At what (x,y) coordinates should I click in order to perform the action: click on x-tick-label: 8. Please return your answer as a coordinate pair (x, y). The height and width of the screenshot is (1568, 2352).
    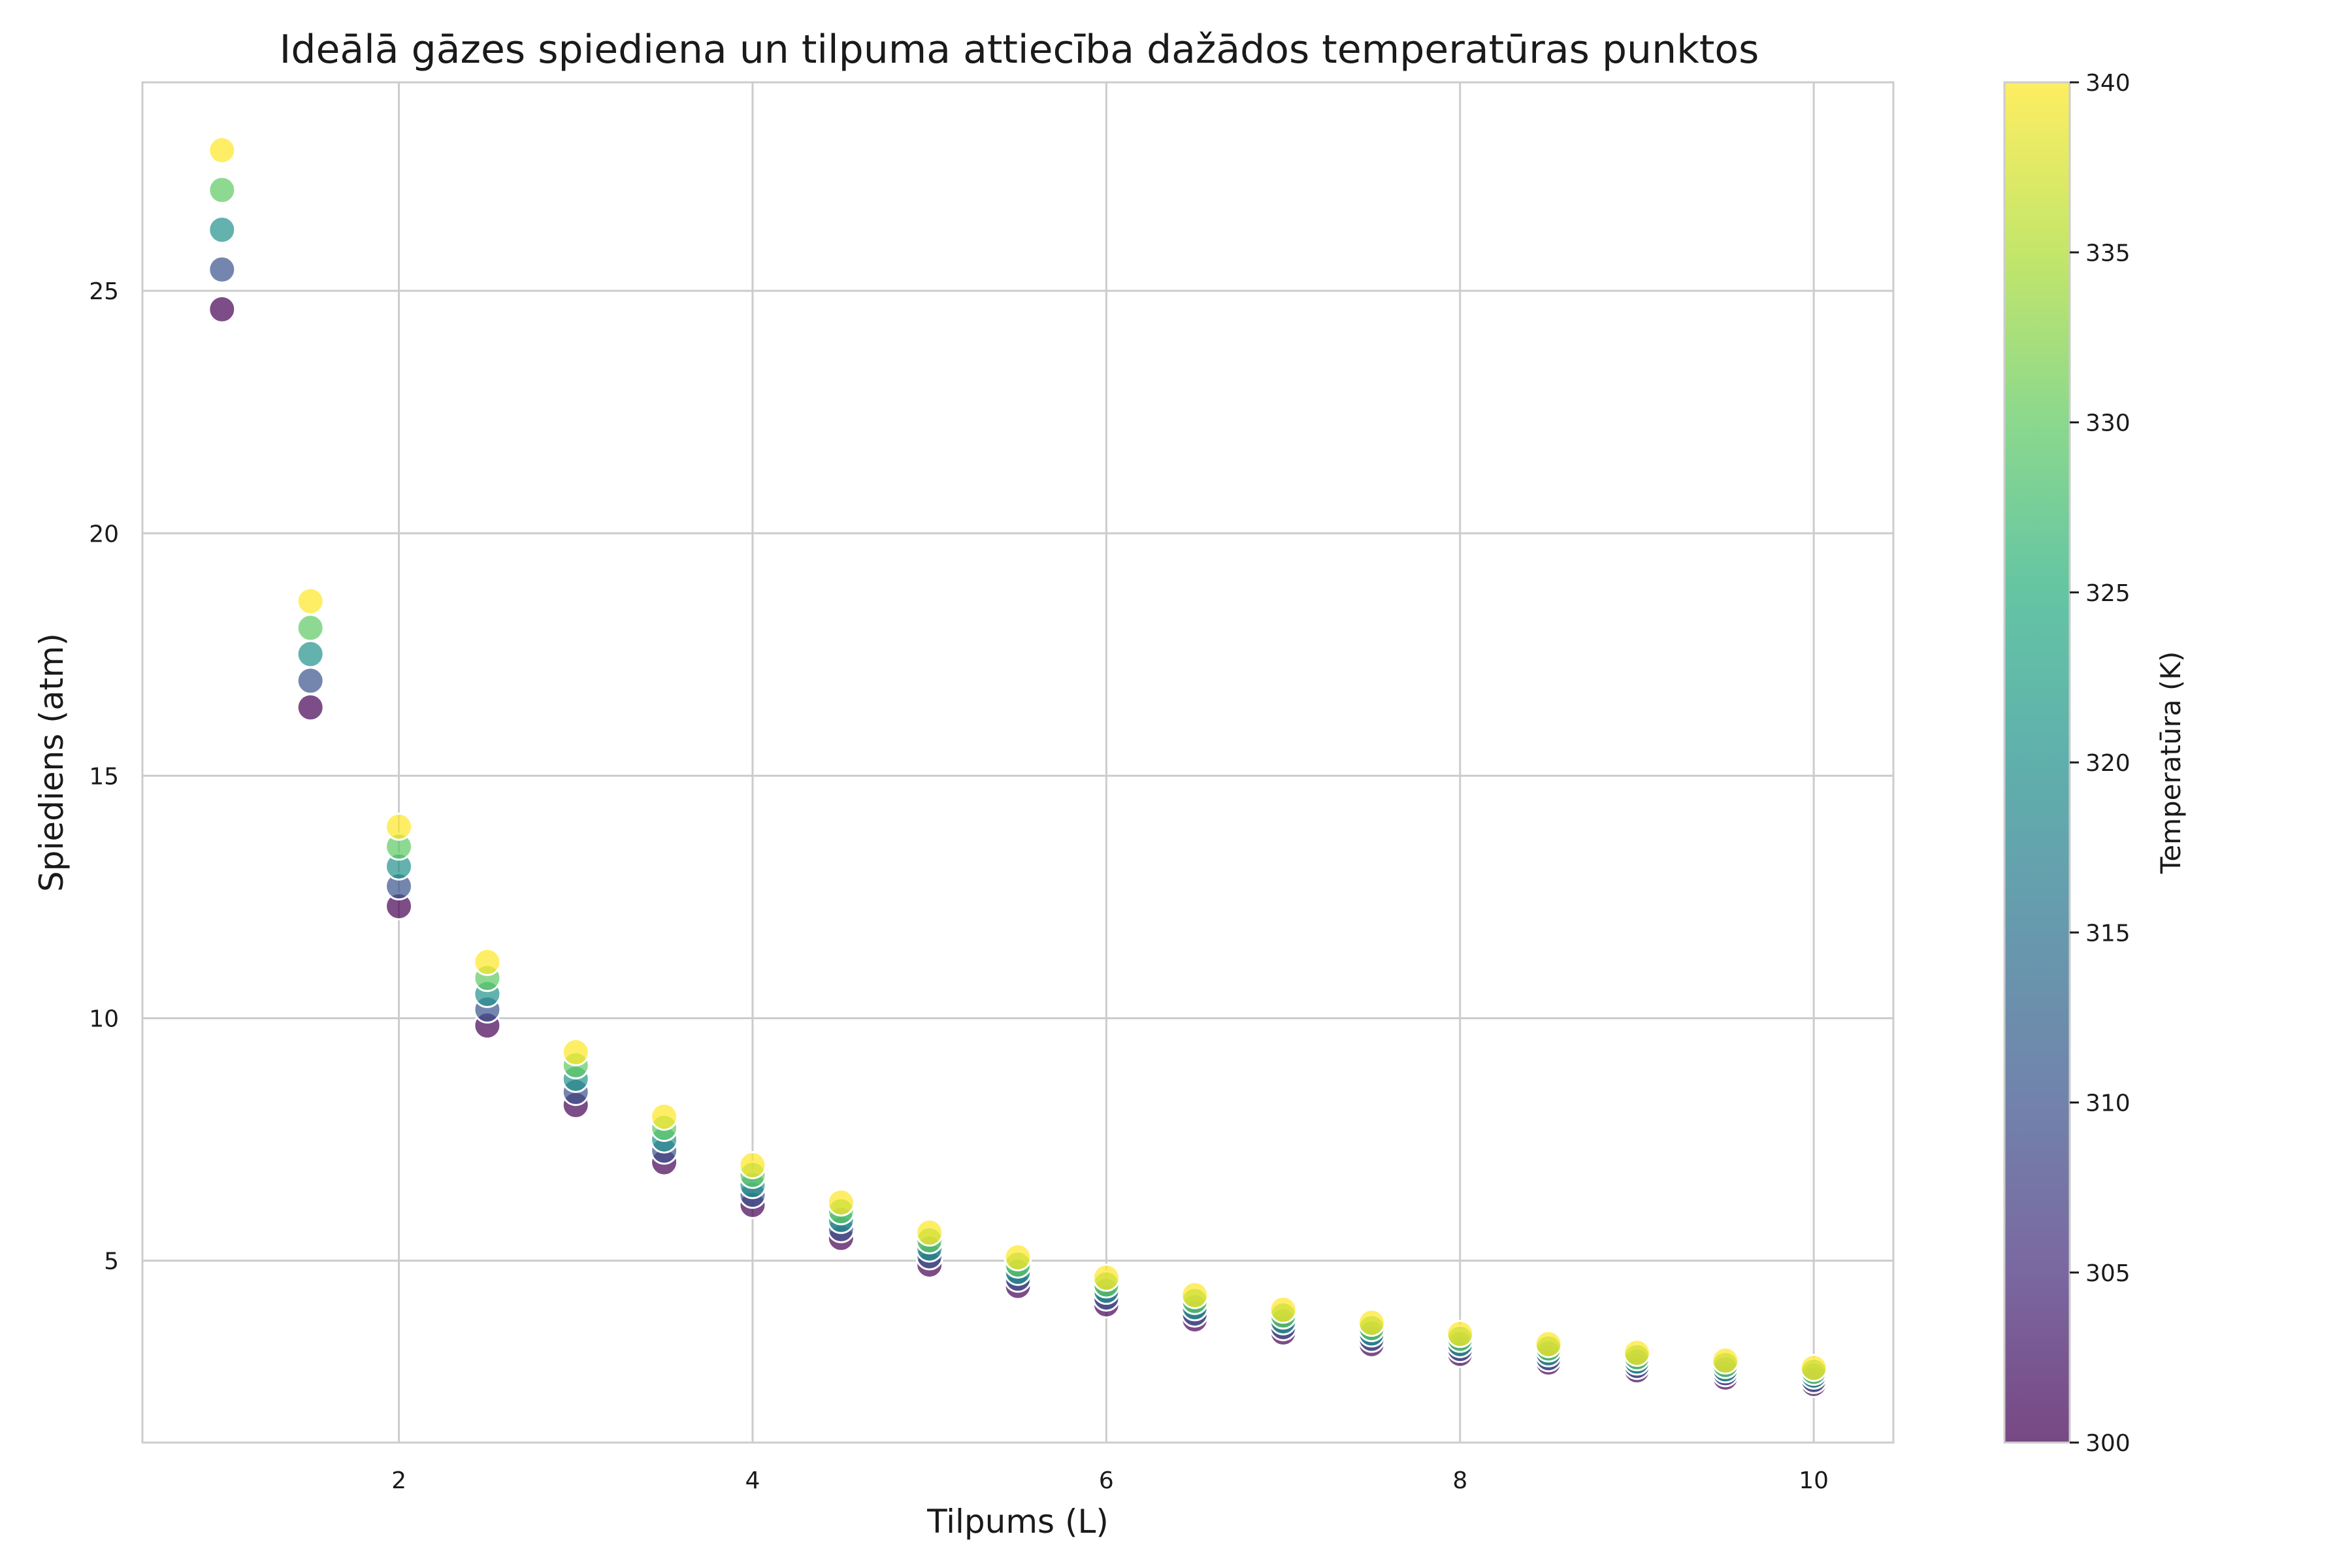
    Looking at the image, I should click on (1459, 1480).